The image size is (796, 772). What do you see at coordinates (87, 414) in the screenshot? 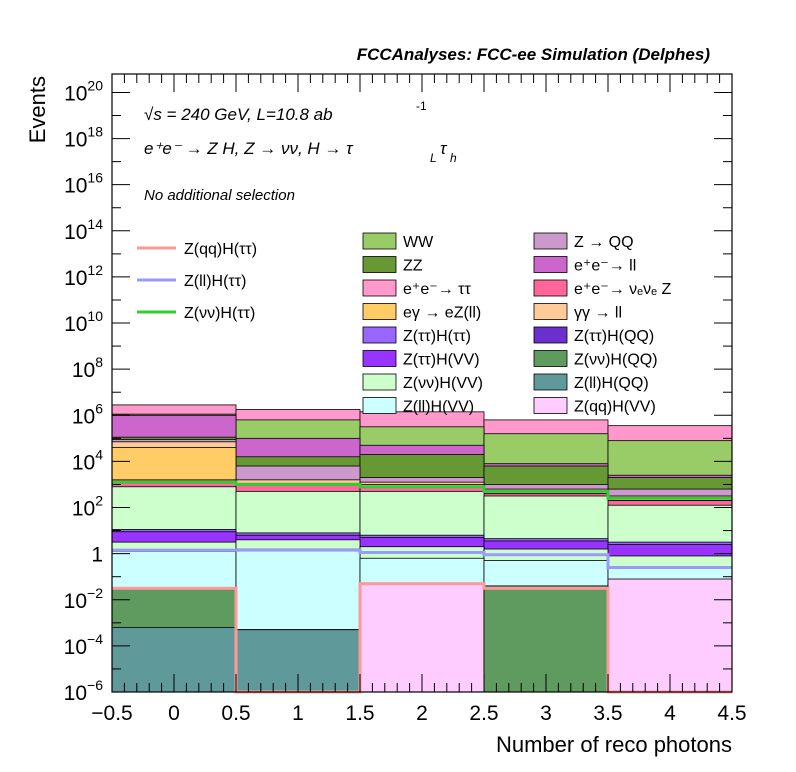
I see `y-tick-label: 10⁶` at bounding box center [87, 414].